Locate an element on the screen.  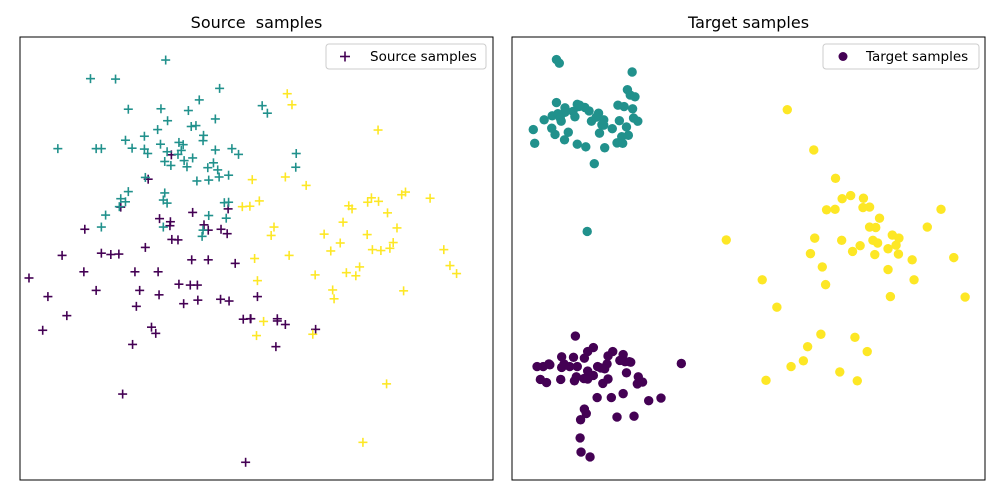
target-legend: Target samples is located at coordinates (901, 56).